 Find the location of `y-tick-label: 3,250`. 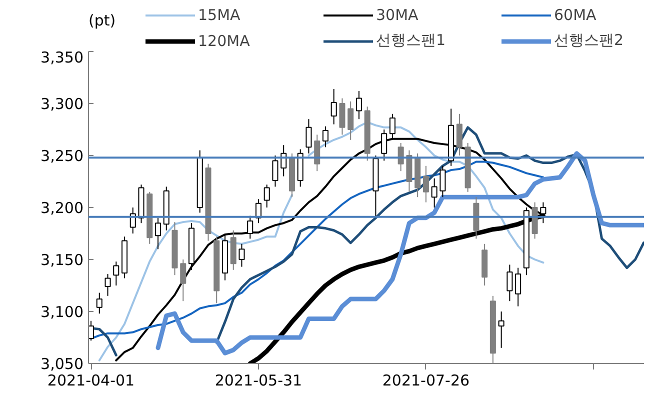

y-tick-label: 3,250 is located at coordinates (62, 156).